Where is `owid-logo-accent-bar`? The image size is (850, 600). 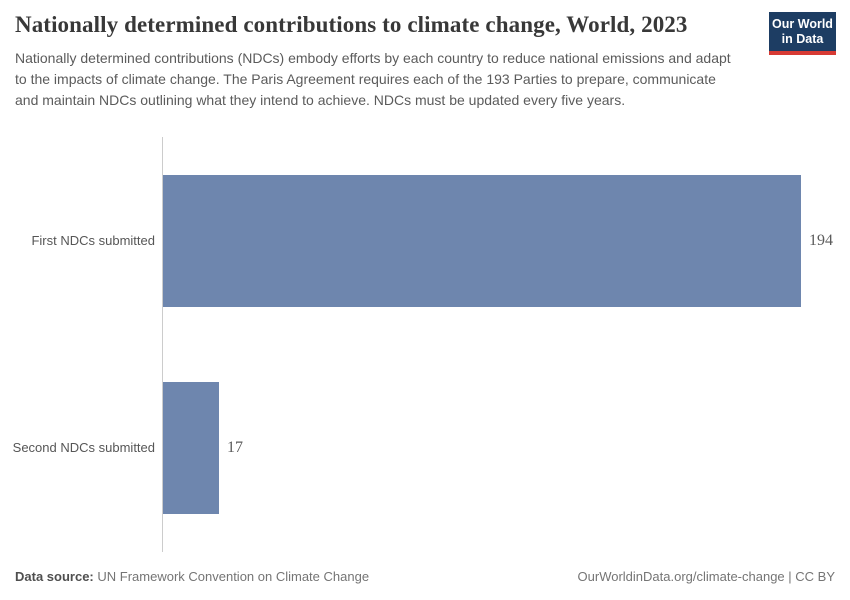
owid-logo-accent-bar is located at coordinates (802, 53).